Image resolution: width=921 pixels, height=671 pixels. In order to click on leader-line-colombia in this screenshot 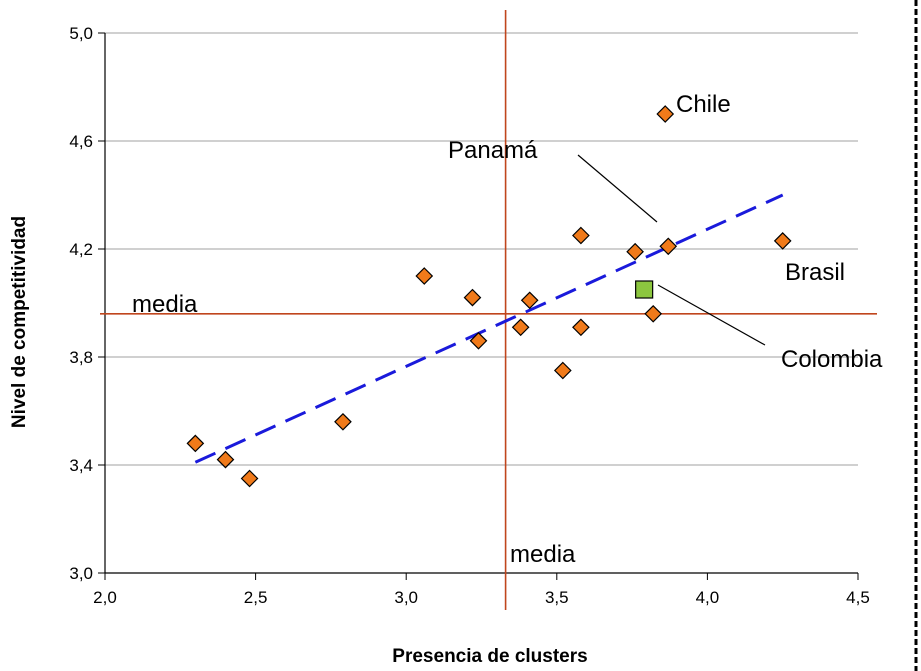, I will do `click(711, 315)`.